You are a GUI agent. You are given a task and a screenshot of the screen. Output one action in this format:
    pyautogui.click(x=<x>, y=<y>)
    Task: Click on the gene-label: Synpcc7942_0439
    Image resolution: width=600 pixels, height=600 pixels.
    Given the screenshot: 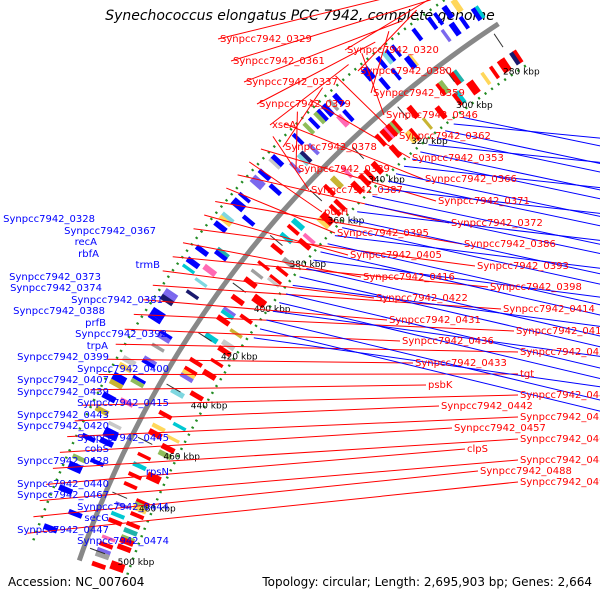 What is the action you would take?
    pyautogui.click(x=63, y=392)
    